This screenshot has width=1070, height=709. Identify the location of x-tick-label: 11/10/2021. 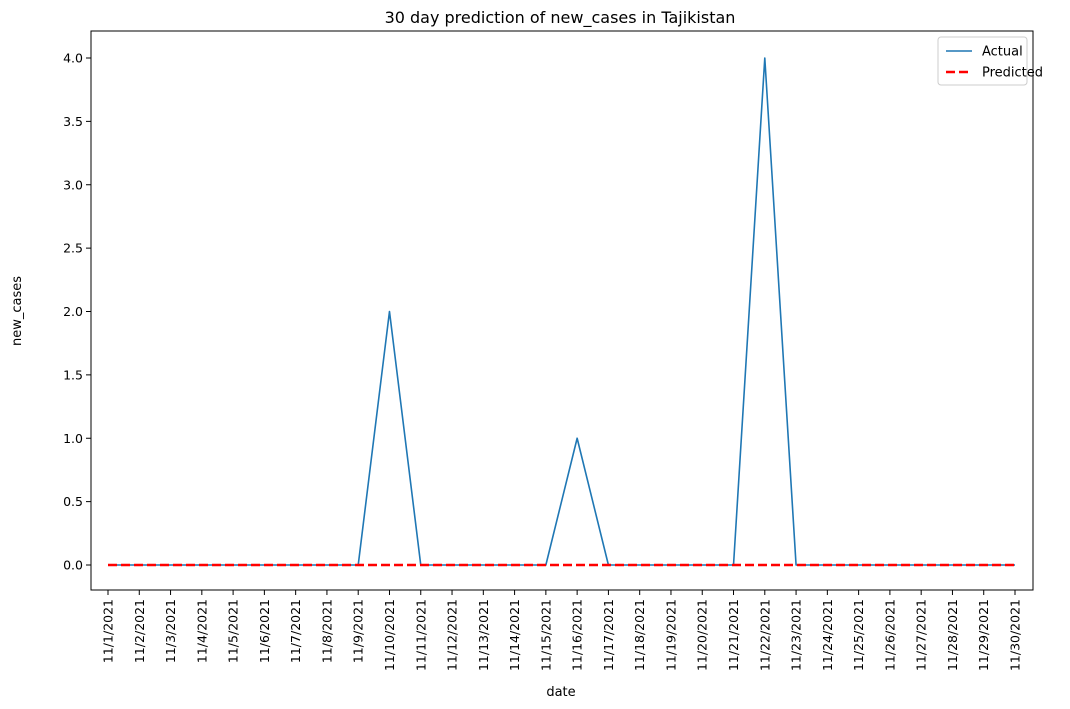
(389, 635).